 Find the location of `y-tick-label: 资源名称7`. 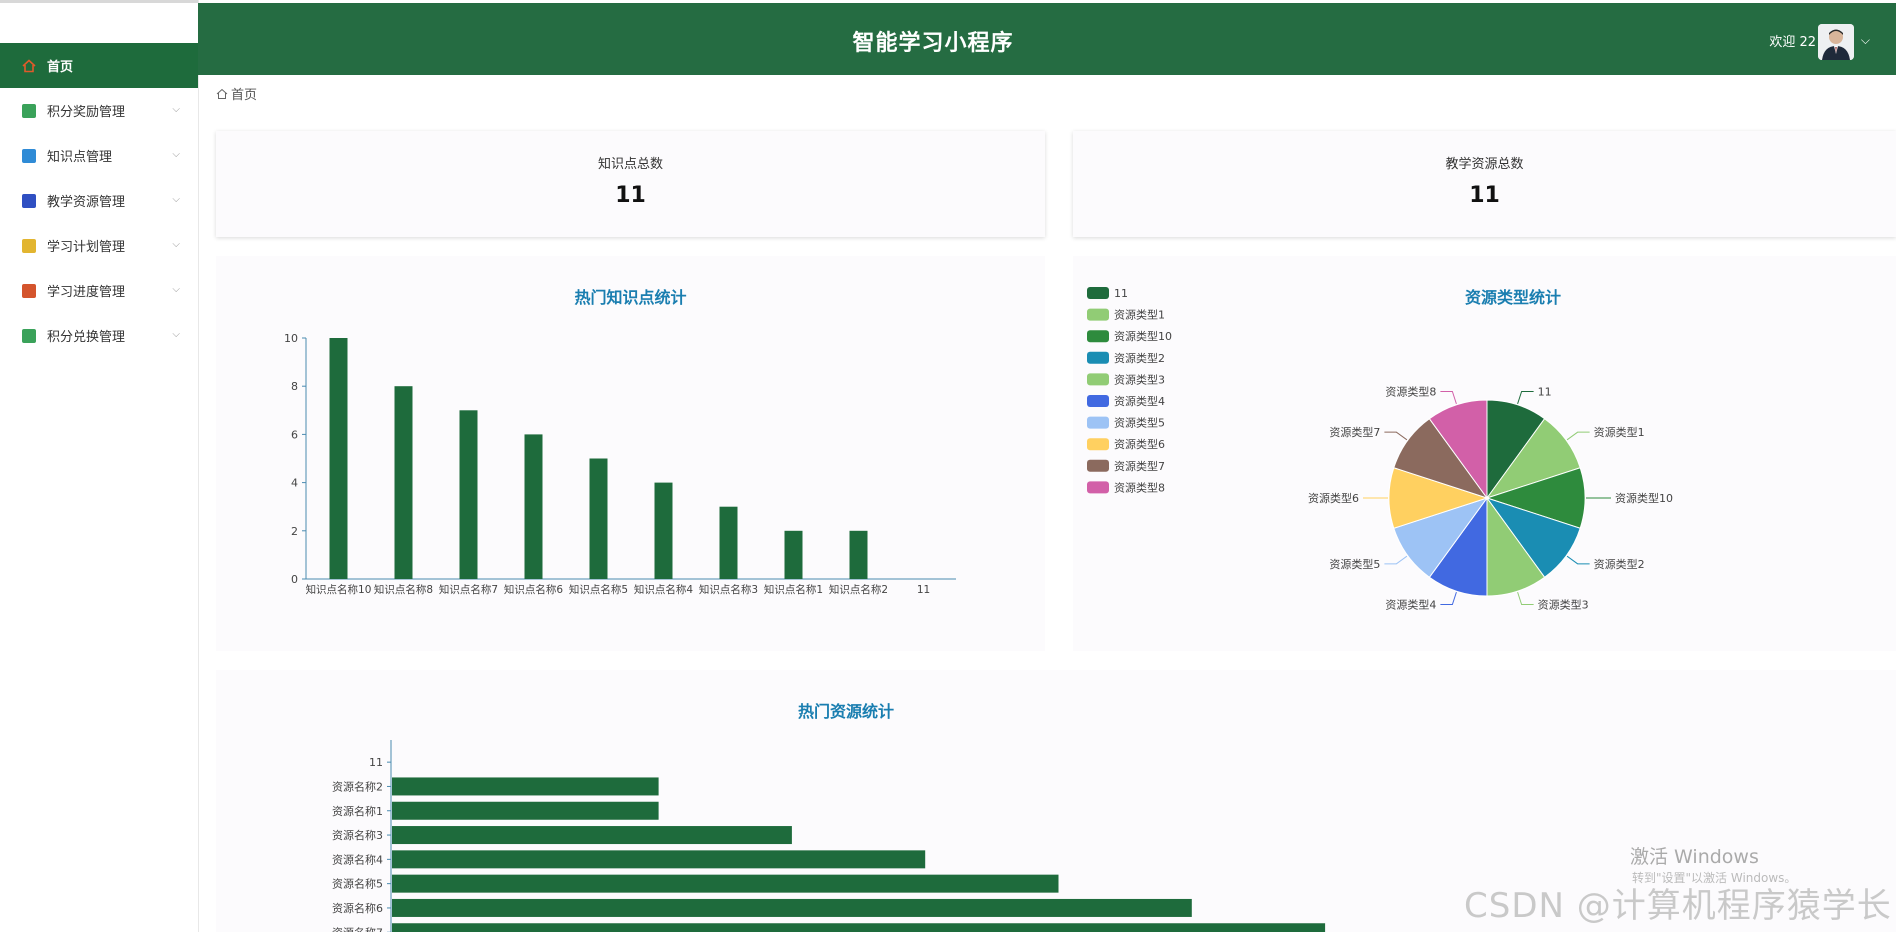

y-tick-label: 资源名称7 is located at coordinates (357, 928).